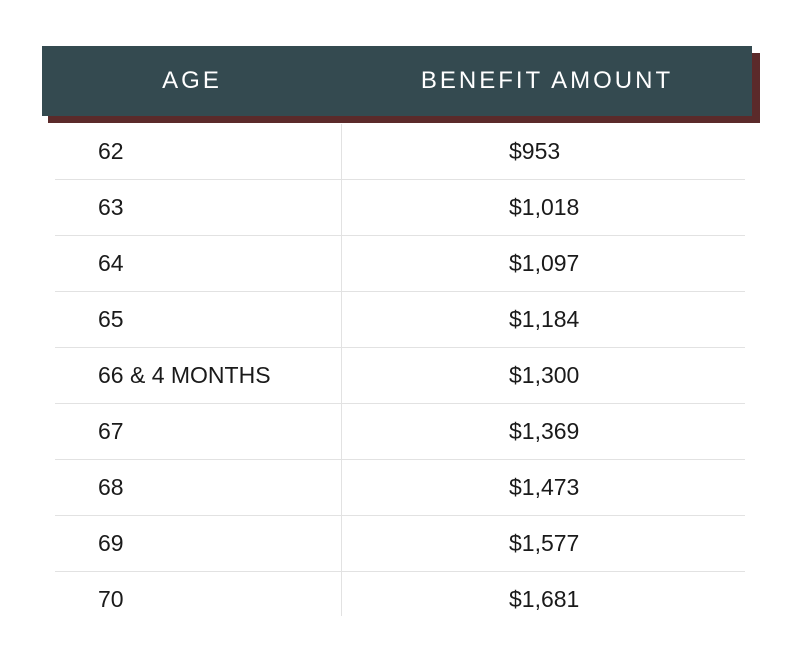  Describe the element at coordinates (400, 264) in the screenshot. I see `table-row: 64 $1,097` at that location.